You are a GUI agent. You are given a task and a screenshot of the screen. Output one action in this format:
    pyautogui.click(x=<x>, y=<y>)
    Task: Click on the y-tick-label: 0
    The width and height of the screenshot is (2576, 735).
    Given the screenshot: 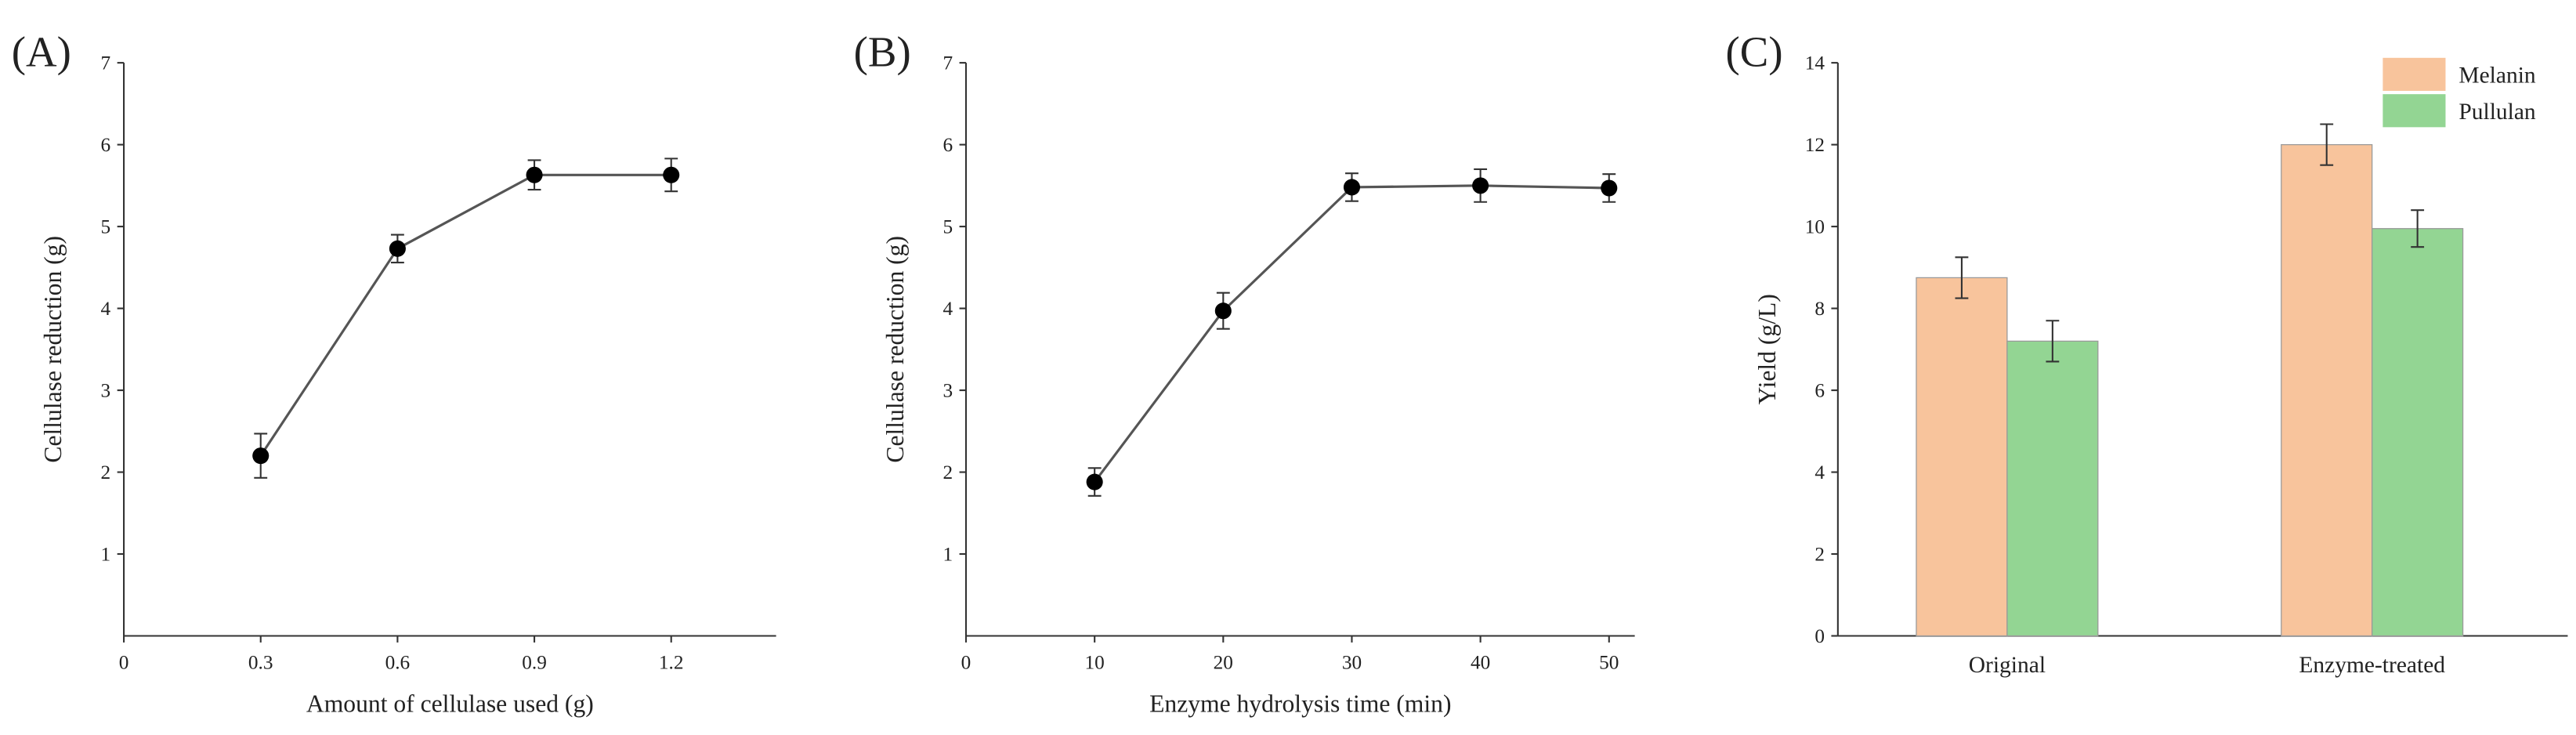 What is the action you would take?
    pyautogui.click(x=1820, y=636)
    